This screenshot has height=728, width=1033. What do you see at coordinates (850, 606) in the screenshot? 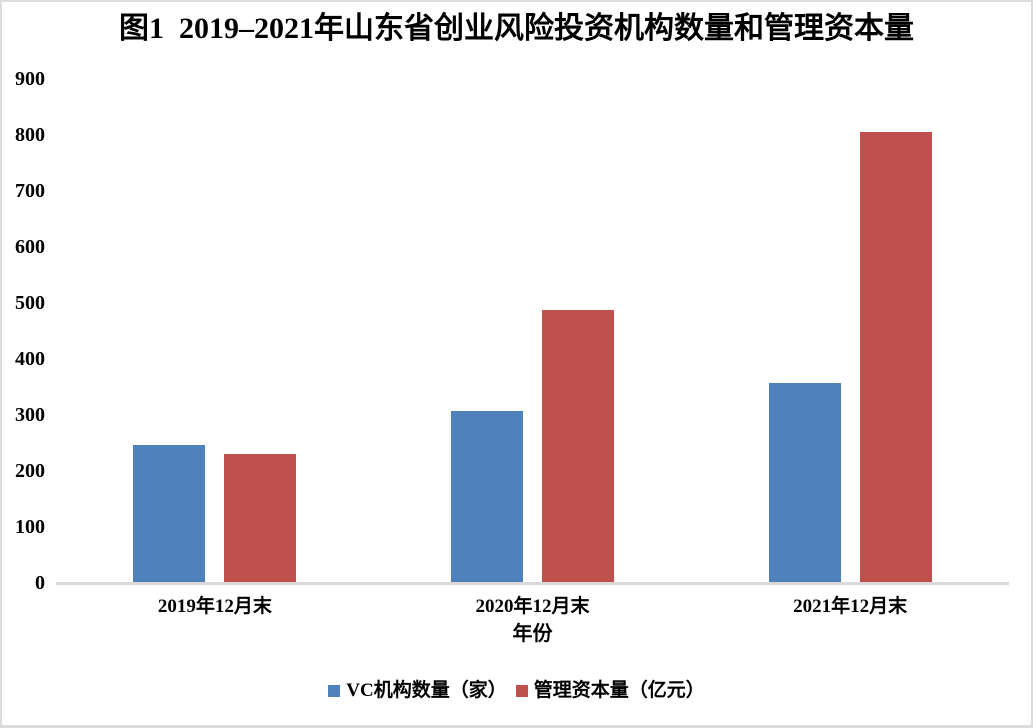
I see `x-axis-tick-label: 2021年12月末` at bounding box center [850, 606].